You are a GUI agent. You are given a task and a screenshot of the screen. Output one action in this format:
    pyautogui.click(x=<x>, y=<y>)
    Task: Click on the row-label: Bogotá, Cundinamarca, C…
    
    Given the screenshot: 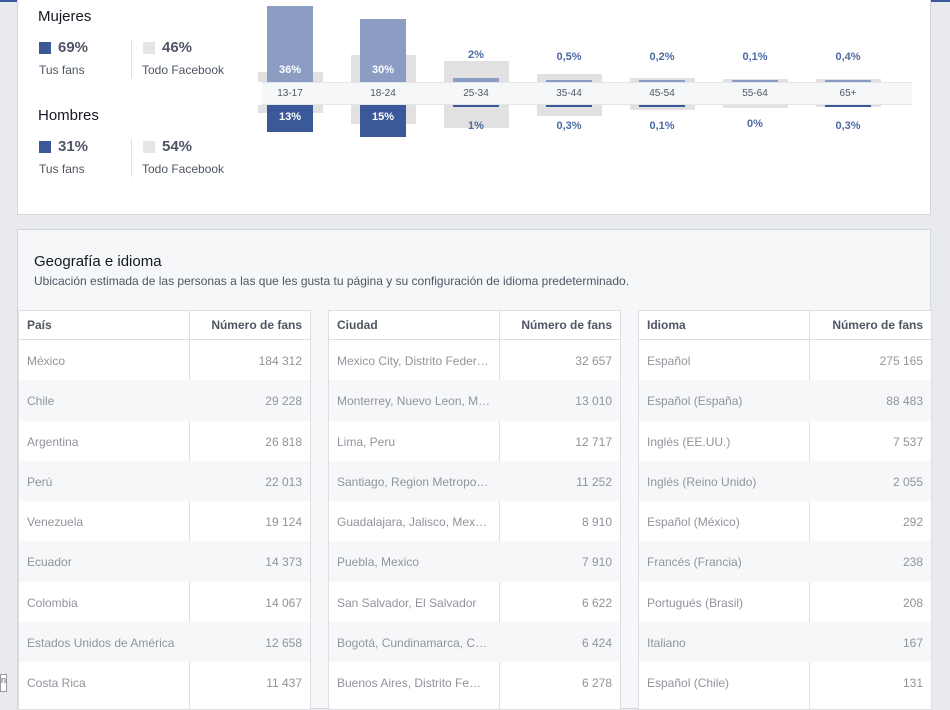 What is the action you would take?
    pyautogui.click(x=412, y=643)
    